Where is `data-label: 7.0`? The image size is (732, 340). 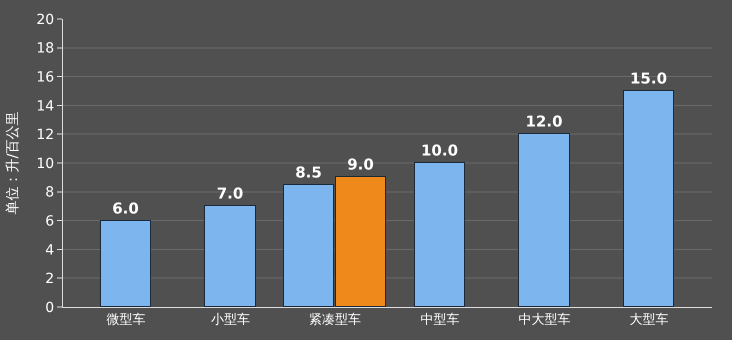 data-label: 7.0 is located at coordinates (230, 193).